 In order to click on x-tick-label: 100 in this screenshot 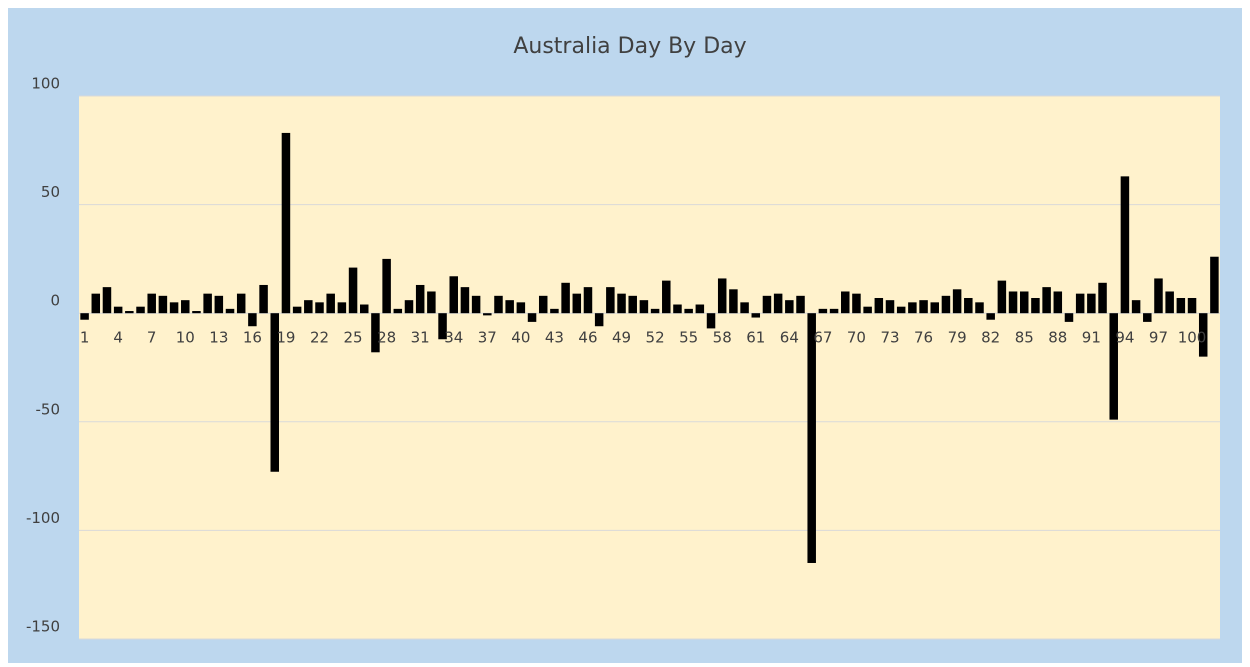, I will do `click(1192, 338)`.